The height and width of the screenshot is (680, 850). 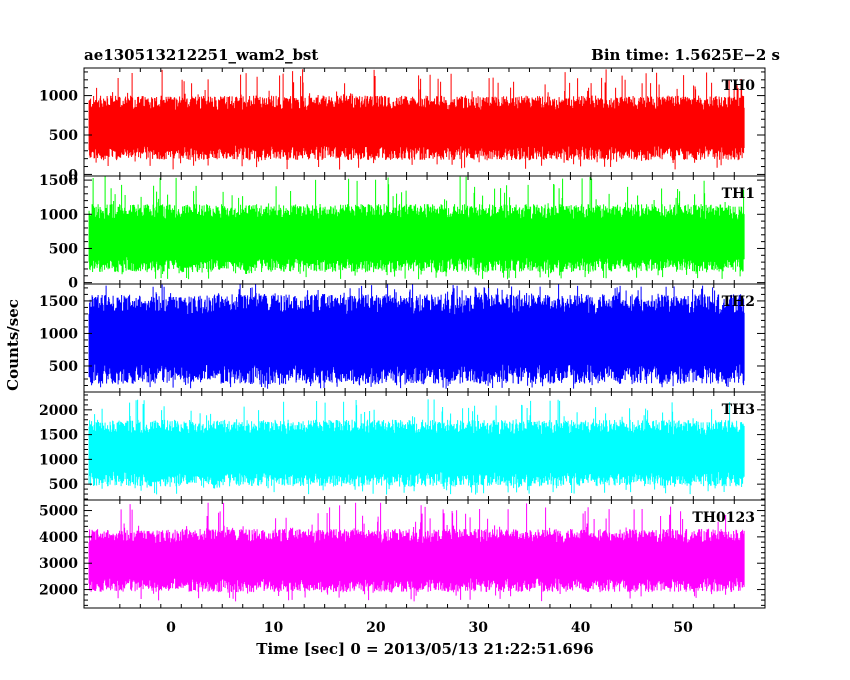 I want to click on panel-th2: 500 1000 1500 TH2, so click(x=402, y=338).